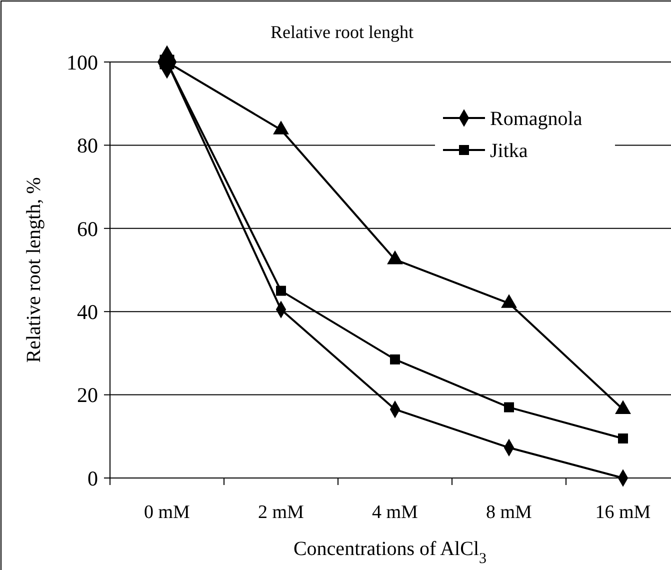 The image size is (671, 570). I want to click on x-axis-title: Concentrations of AlCl$_{3}$, so click(390, 552).